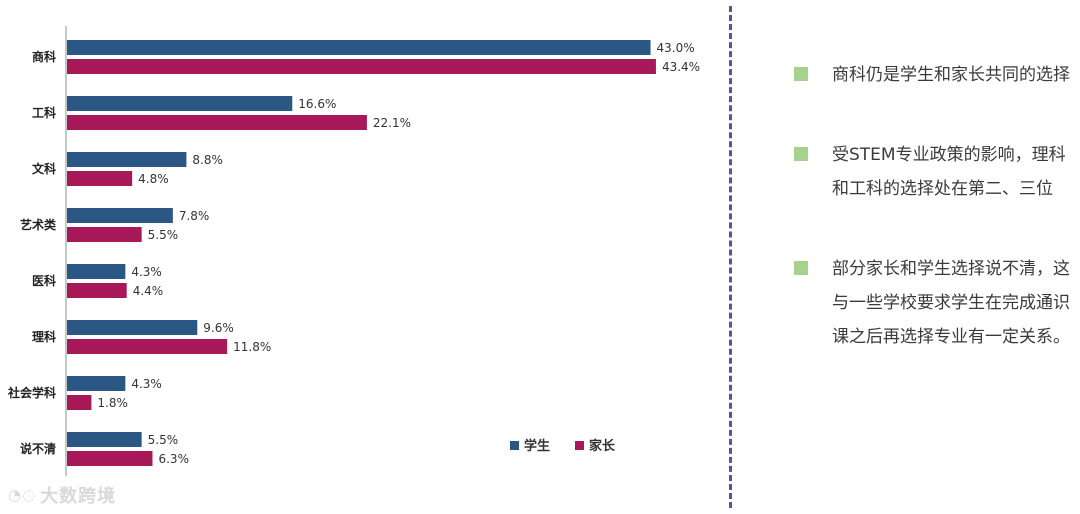 This screenshot has width=1080, height=514. I want to click on dashed-divider, so click(730, 257).